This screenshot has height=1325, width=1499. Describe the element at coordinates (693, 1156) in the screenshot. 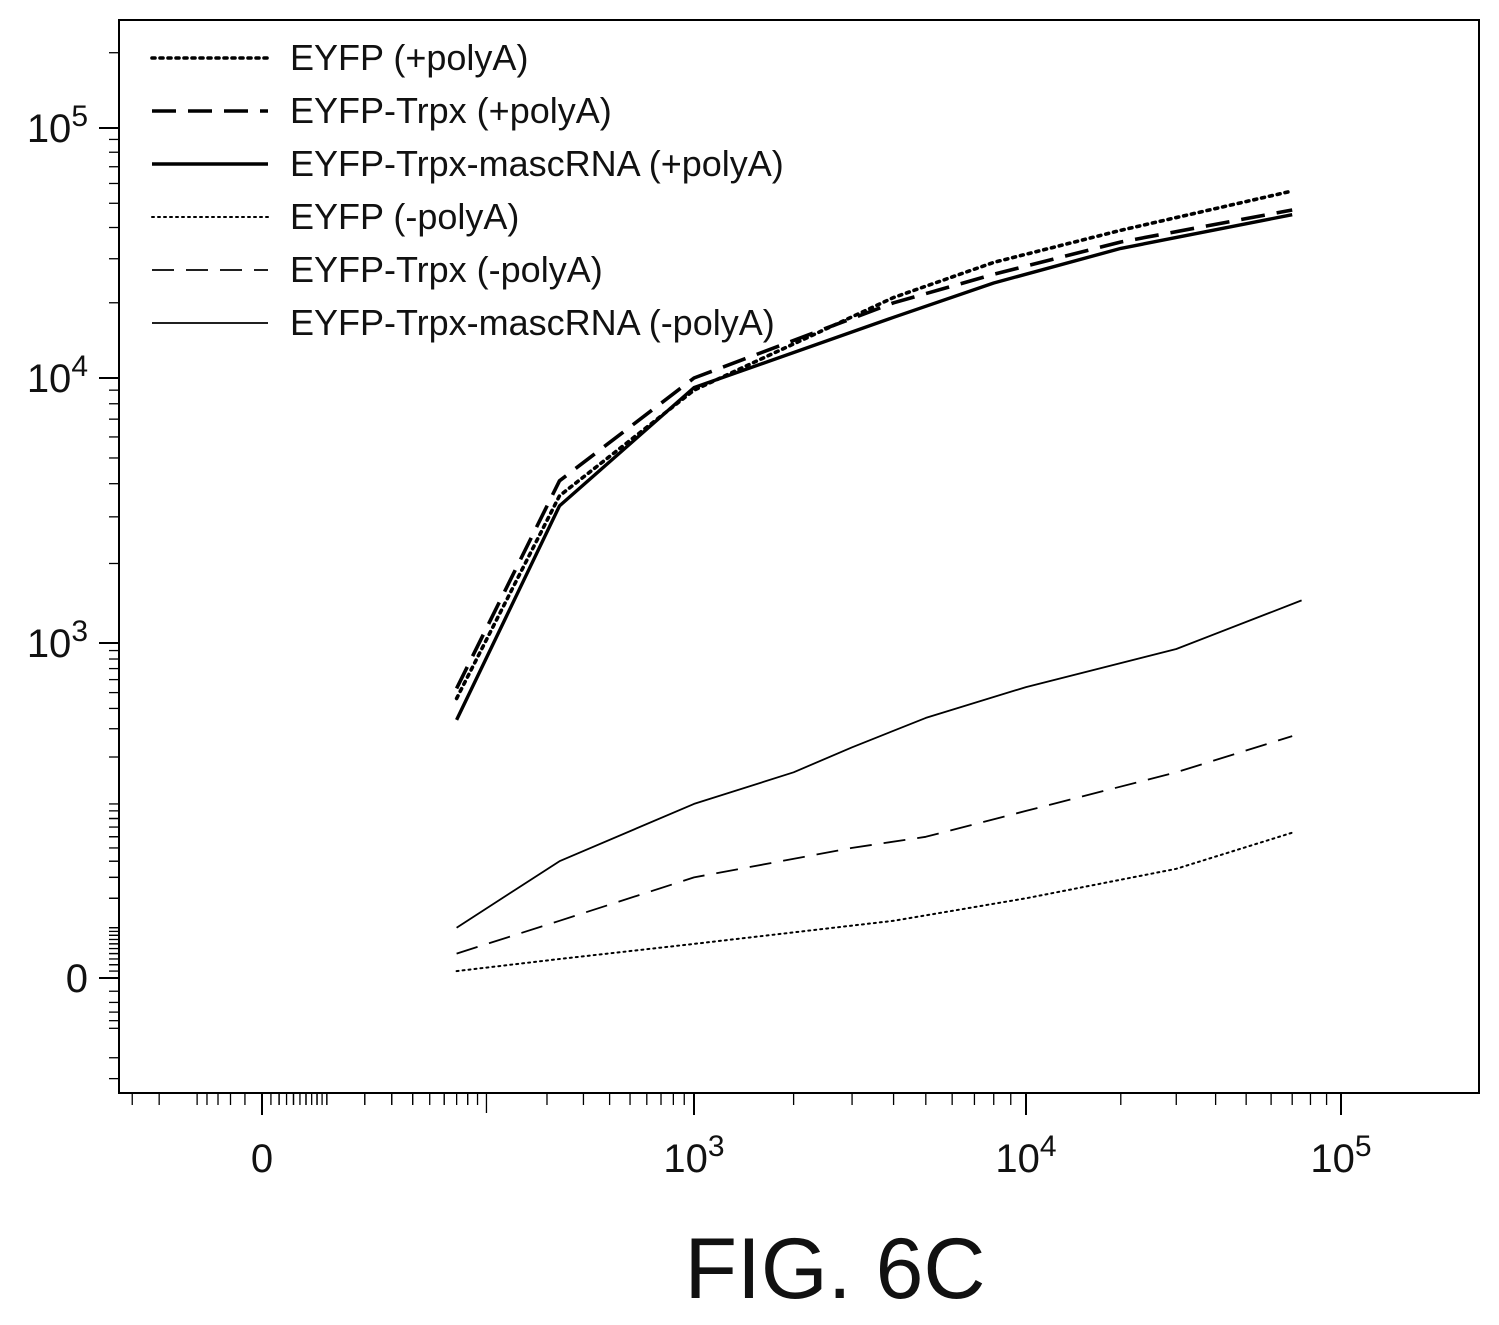

I see `x-tick-label: 10³` at that location.